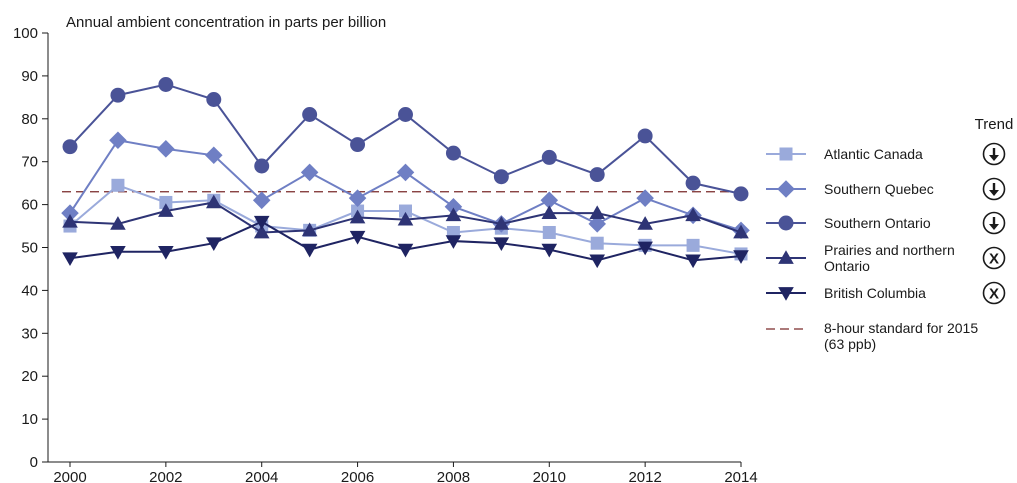 This screenshot has width=1017, height=483. I want to click on x-tick-label: 2002, so click(165, 476).